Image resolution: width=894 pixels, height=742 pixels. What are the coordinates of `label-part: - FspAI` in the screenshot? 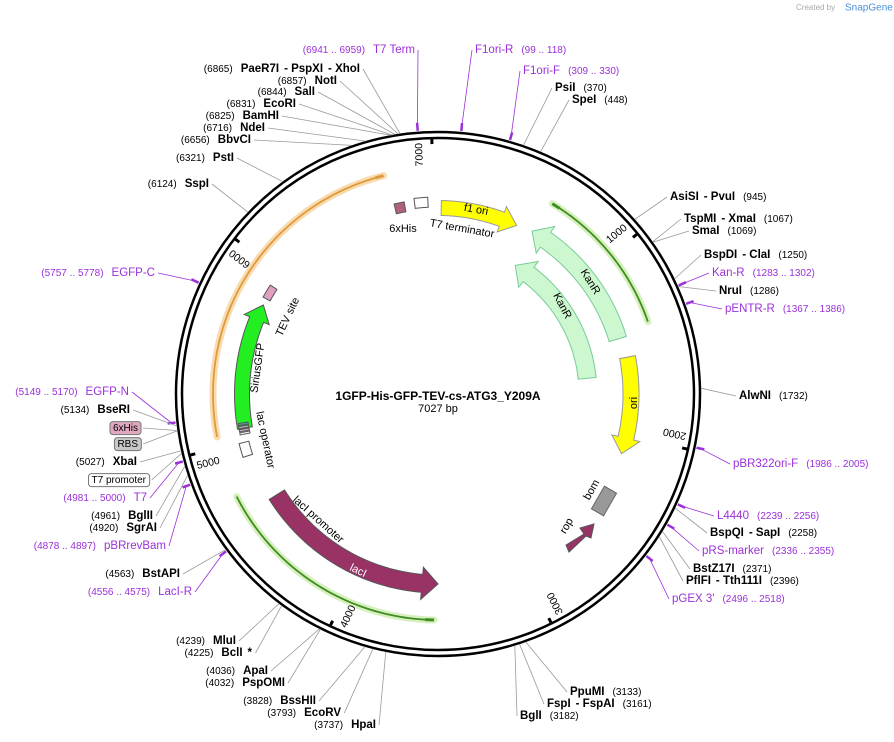 It's located at (595, 704).